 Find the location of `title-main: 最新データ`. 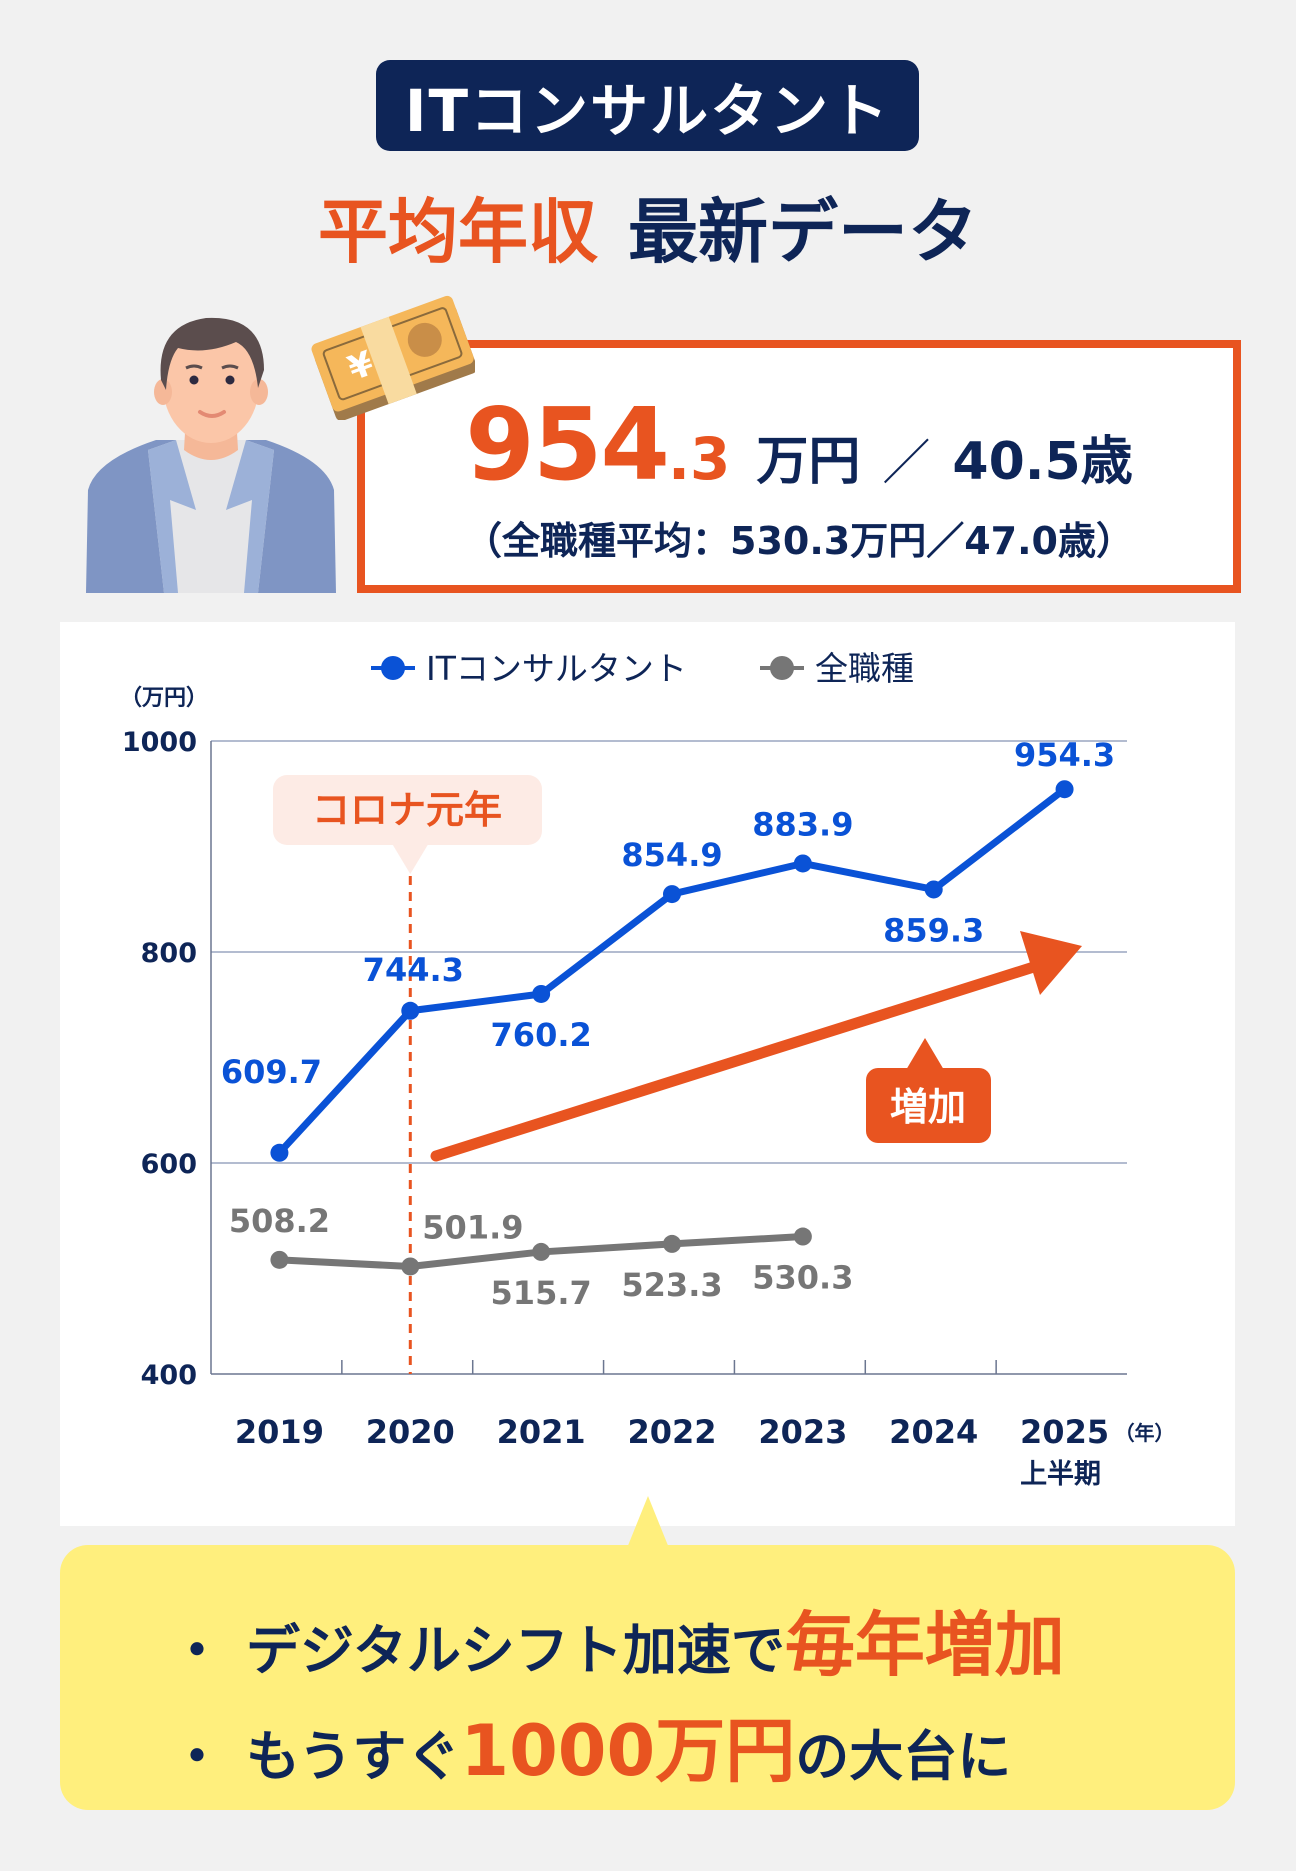

title-main: 最新データ is located at coordinates (803, 232).